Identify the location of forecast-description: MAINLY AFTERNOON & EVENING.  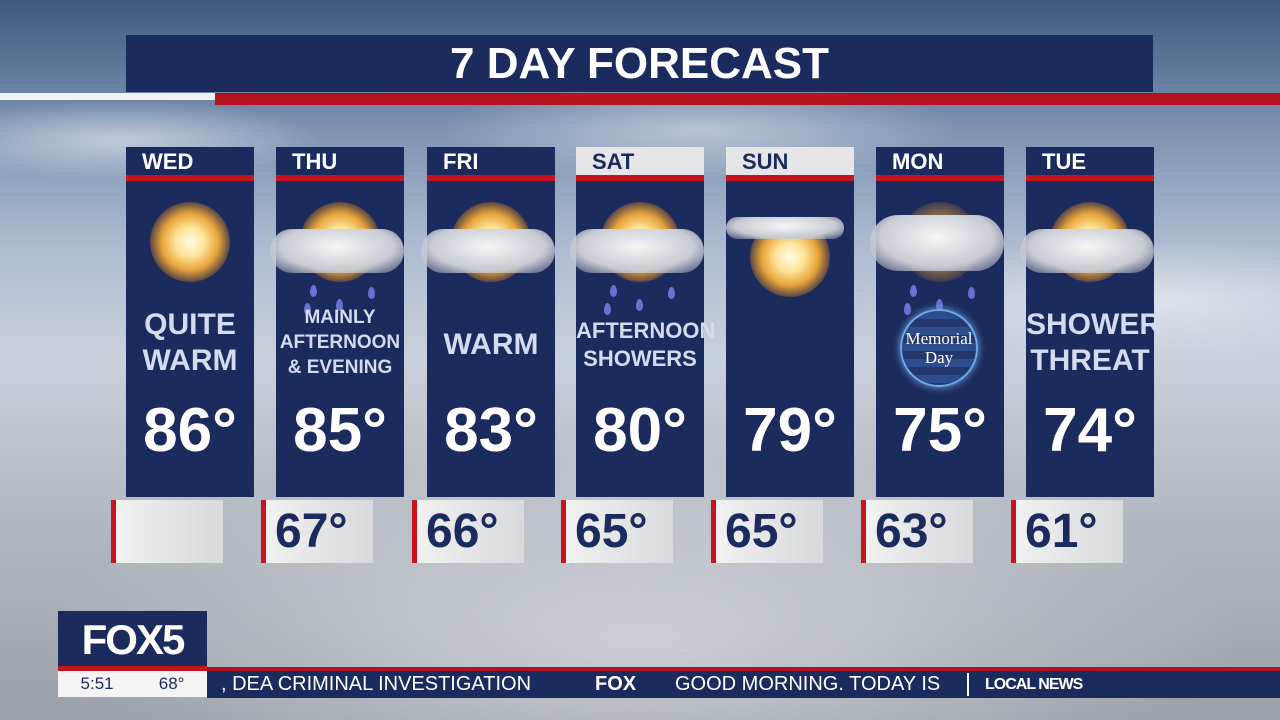
(340, 342).